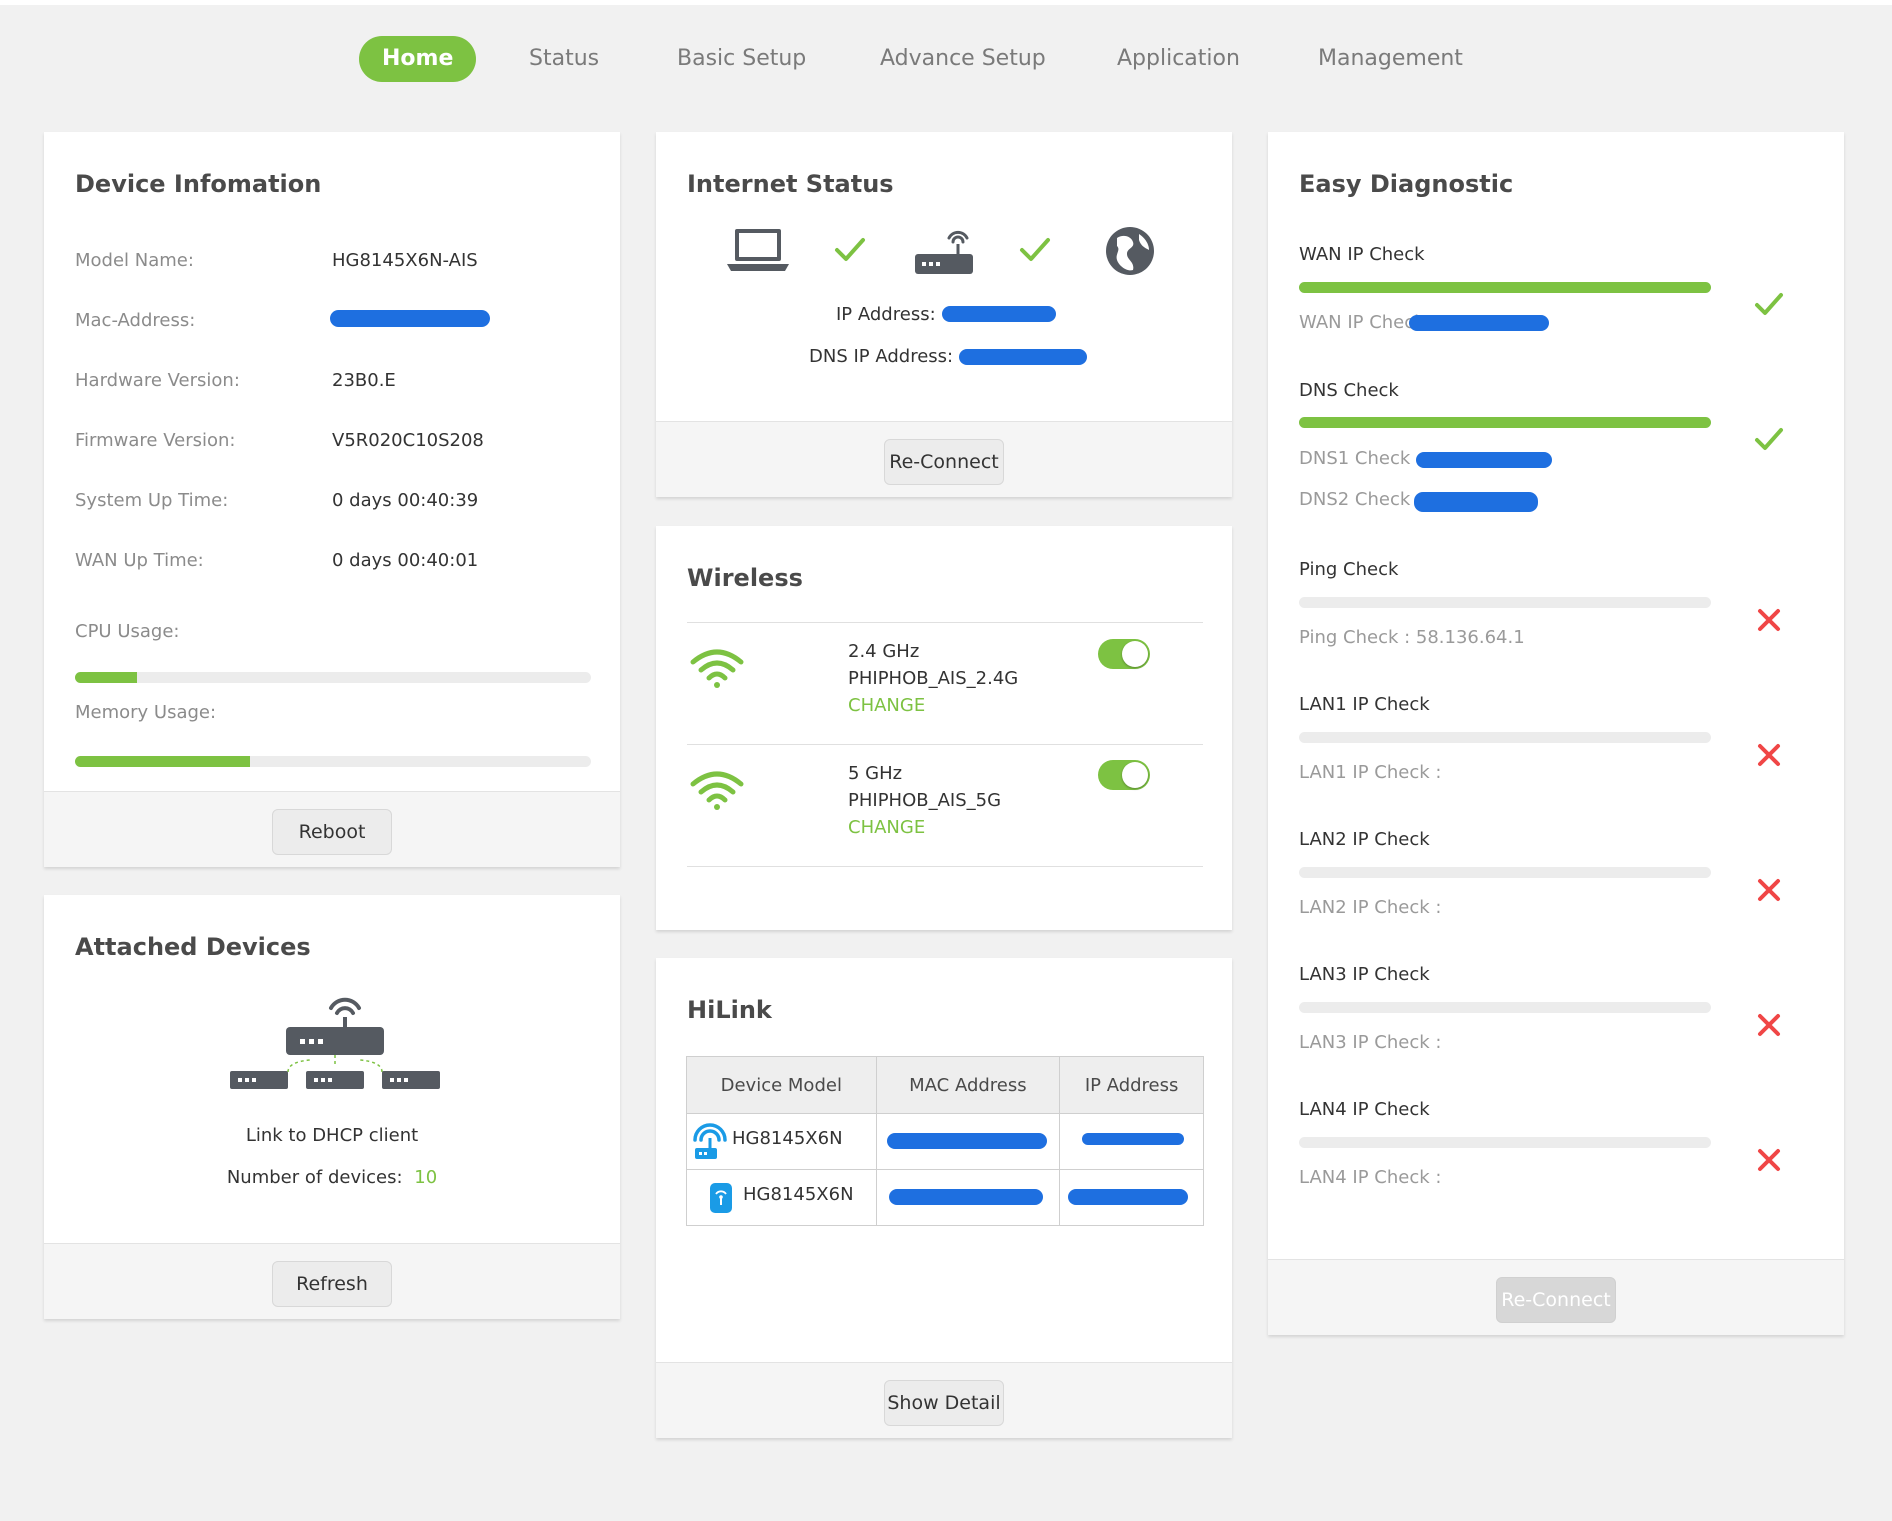 The image size is (1892, 1521). I want to click on dns-check-label: DNS Check, so click(1349, 390).